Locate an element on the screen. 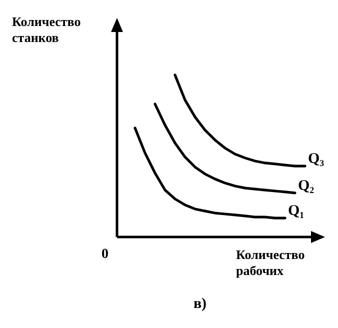 The height and width of the screenshot is (328, 338). y-axis-title: Количество станков is located at coordinates (46, 29).